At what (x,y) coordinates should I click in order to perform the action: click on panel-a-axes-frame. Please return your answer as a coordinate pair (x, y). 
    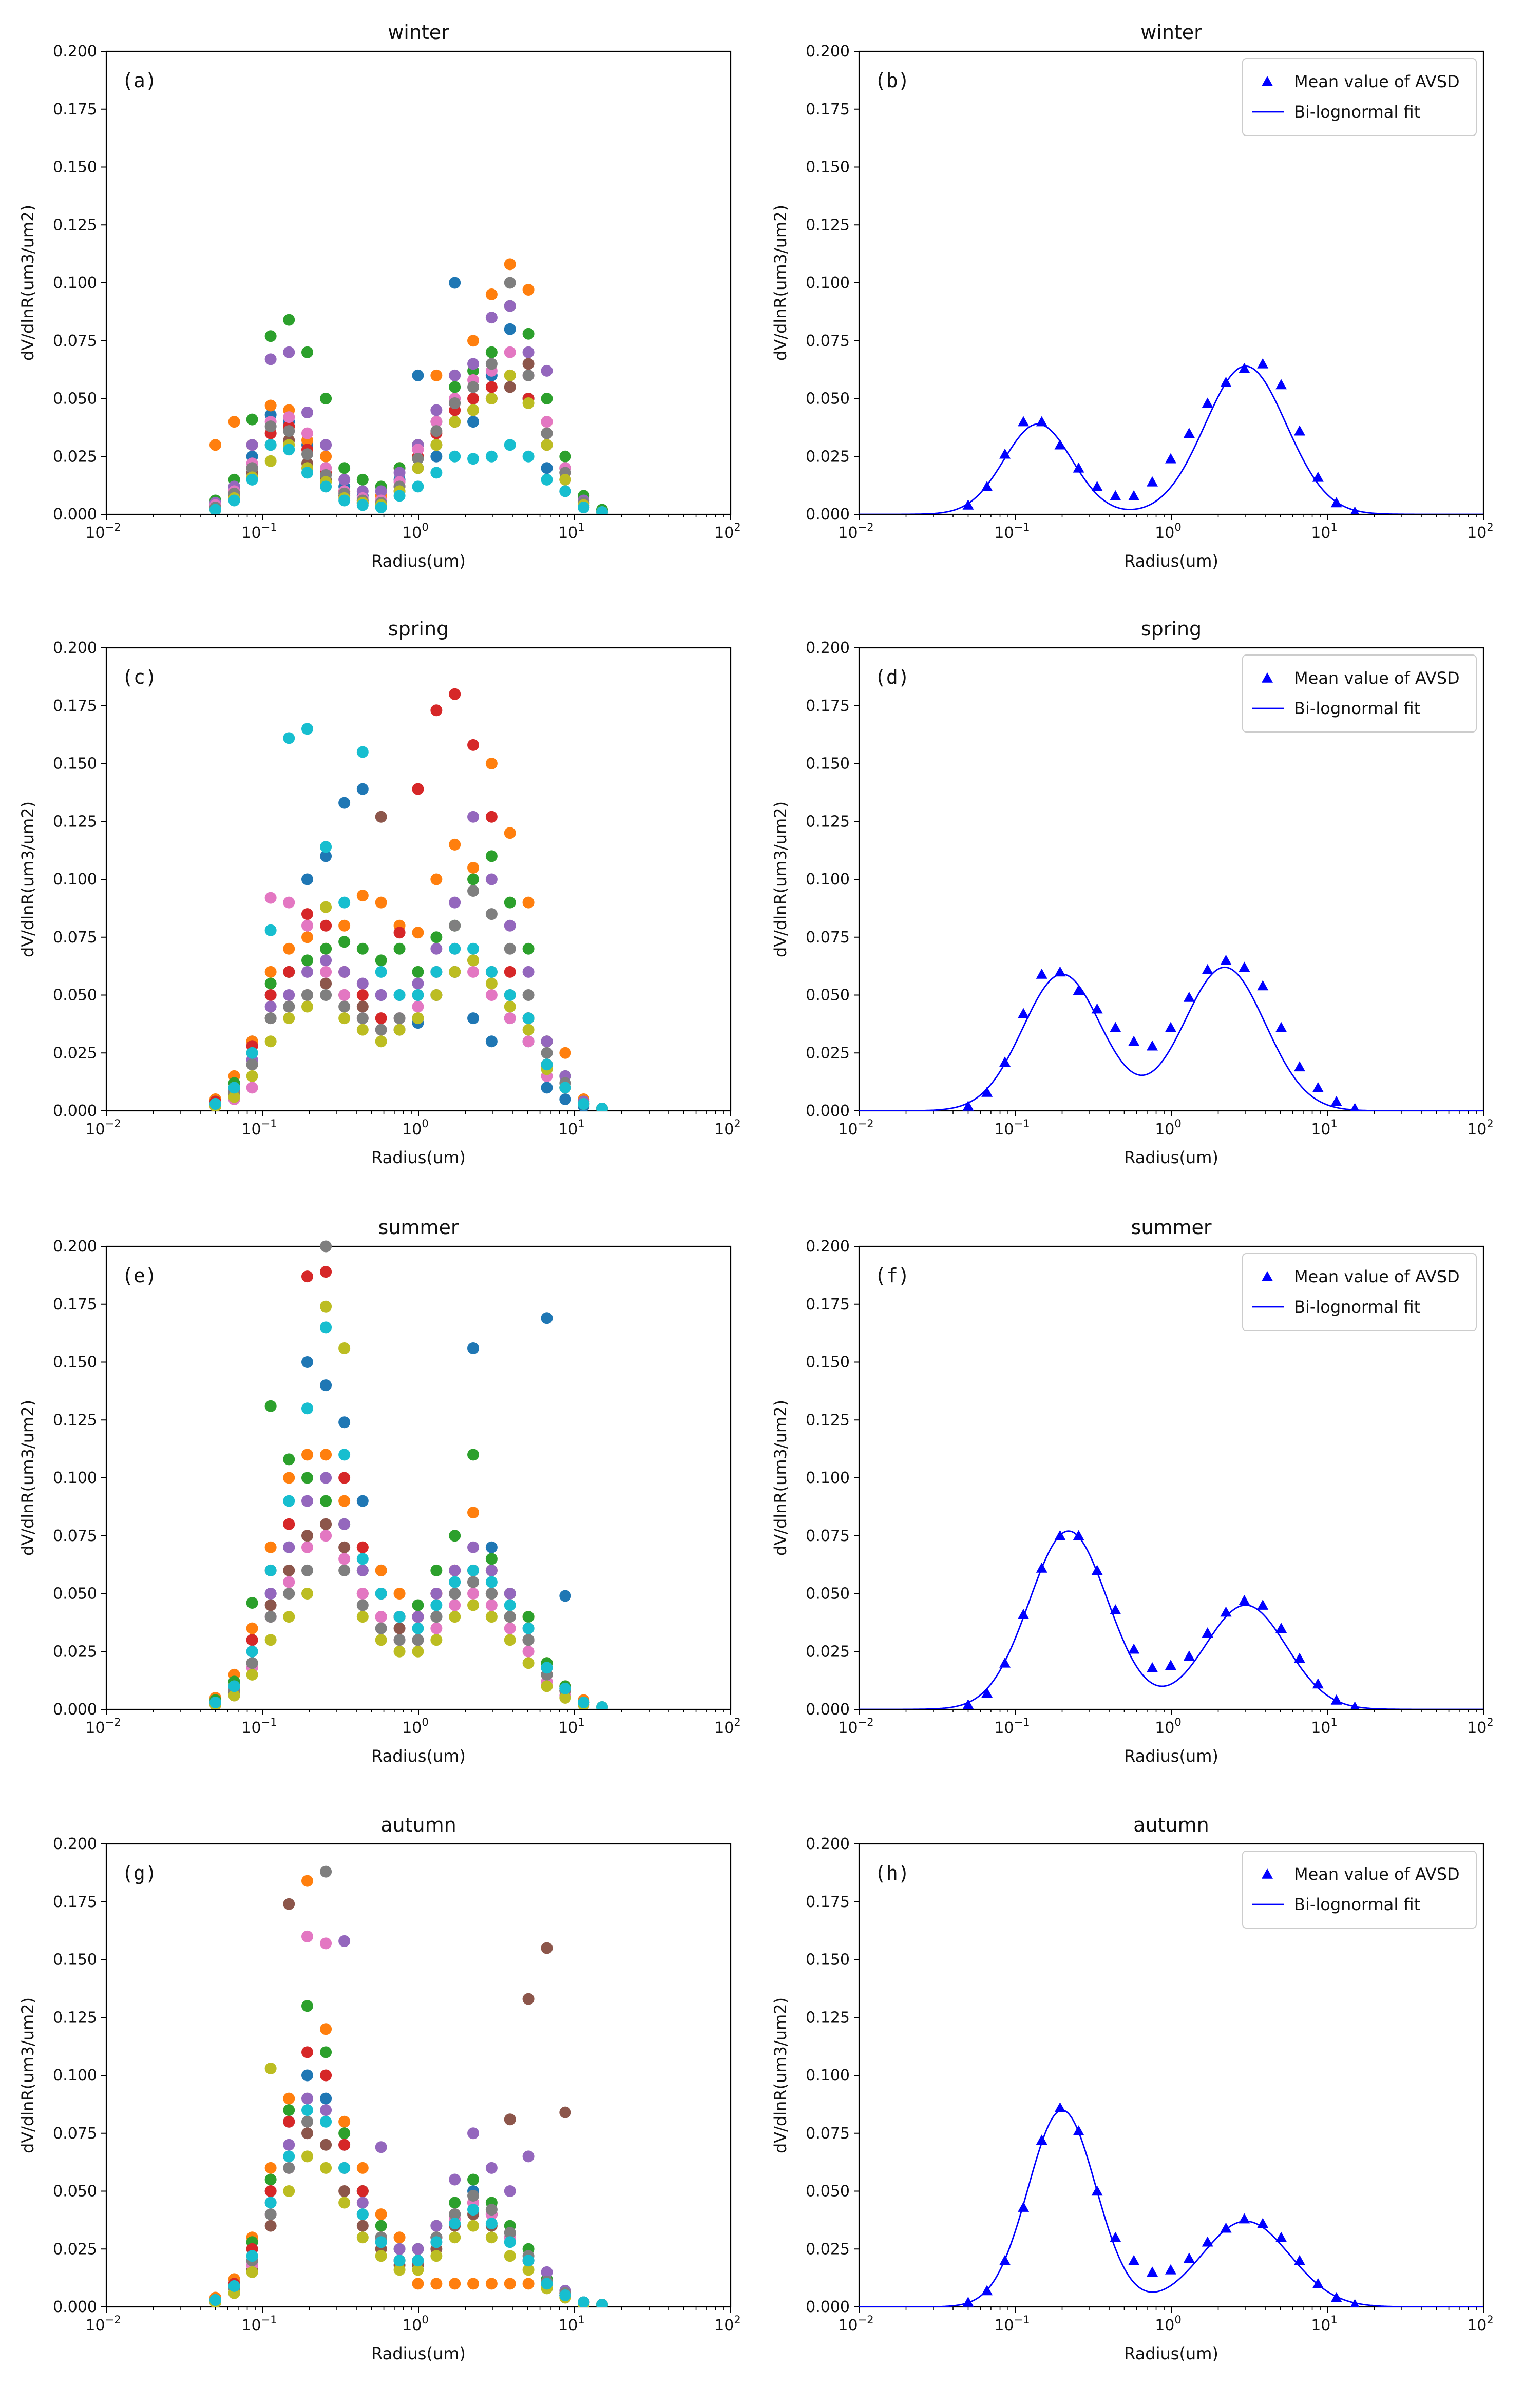
    Looking at the image, I should click on (418, 282).